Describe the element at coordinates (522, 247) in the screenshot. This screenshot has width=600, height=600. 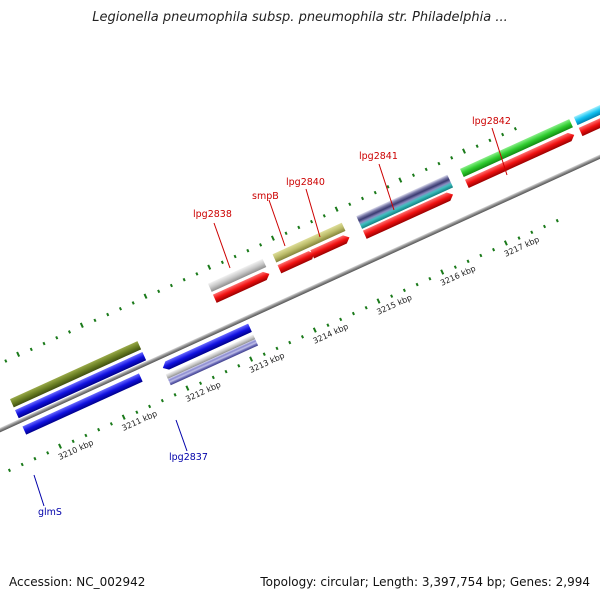
I see `kbp-label: 3217 kbp` at that location.